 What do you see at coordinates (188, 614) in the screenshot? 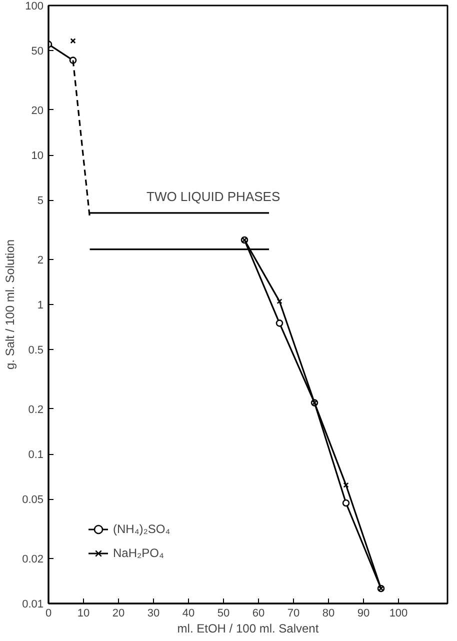
I see `x-tick-label: 40` at bounding box center [188, 614].